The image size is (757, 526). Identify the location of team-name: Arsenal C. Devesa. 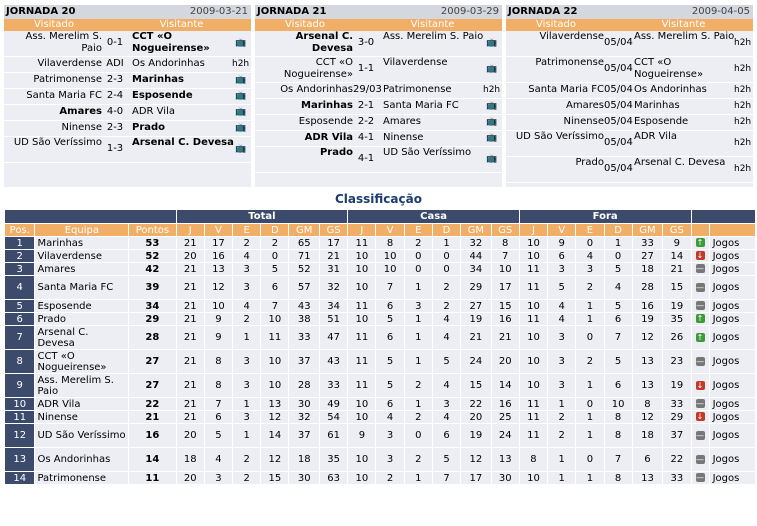
(82, 337).